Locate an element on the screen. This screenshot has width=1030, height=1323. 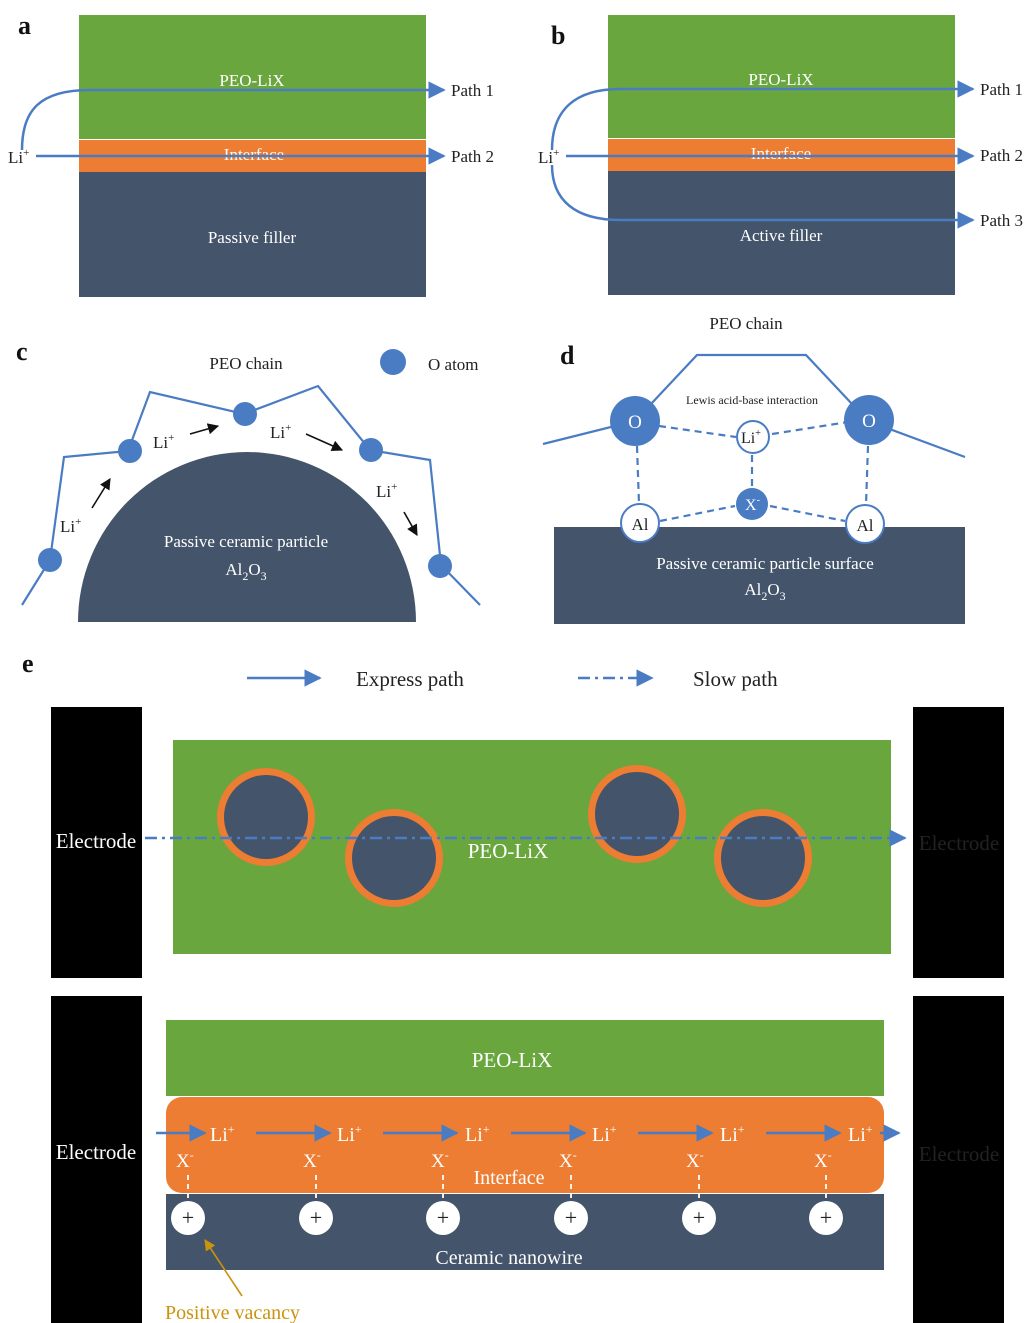
path-3-label: Path 3 is located at coordinates (1001, 220).